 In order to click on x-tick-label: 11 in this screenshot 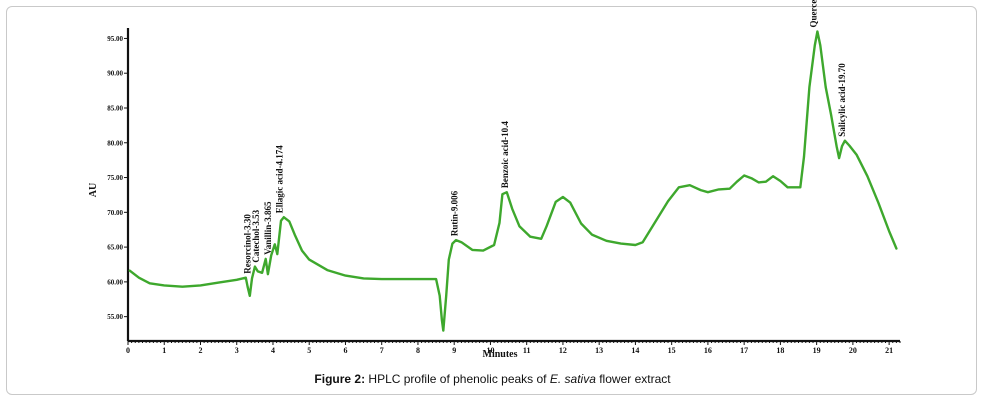, I will do `click(527, 350)`.